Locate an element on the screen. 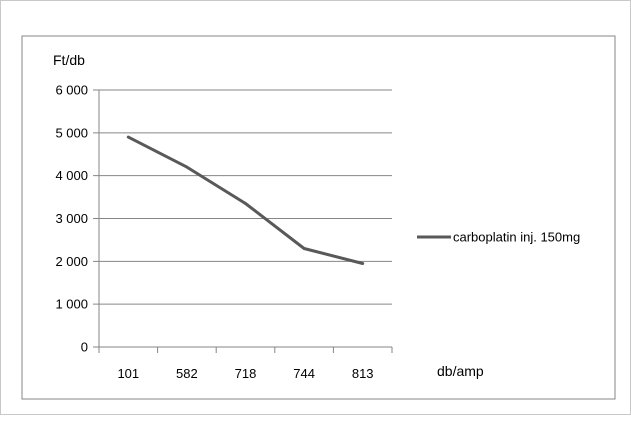  y-tick-label: 4 000 is located at coordinates (71, 175).